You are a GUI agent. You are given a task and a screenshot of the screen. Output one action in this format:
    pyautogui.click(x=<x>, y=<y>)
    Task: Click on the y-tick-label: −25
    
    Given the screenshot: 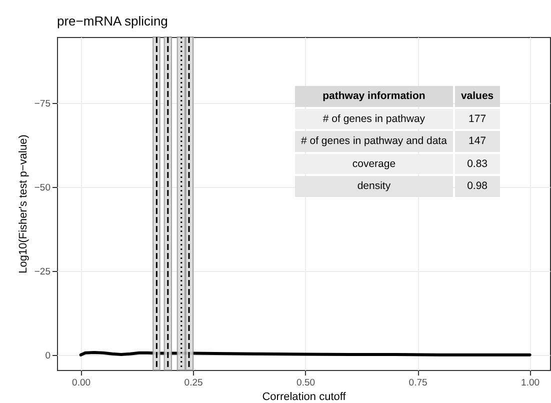 What is the action you would take?
    pyautogui.click(x=42, y=272)
    